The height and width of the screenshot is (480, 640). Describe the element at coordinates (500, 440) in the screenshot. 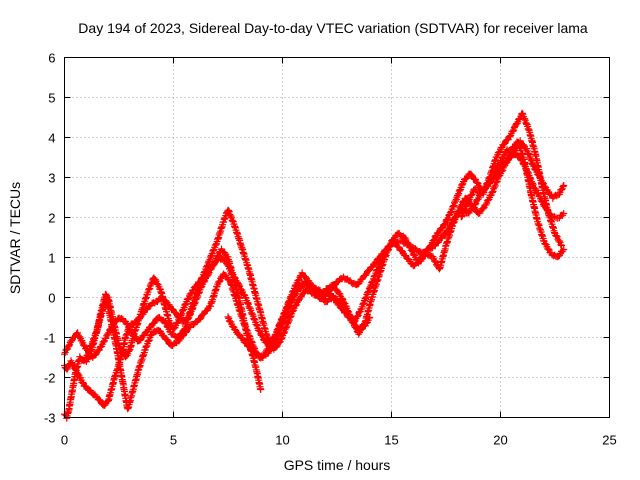

I see `x-tick-label: 20` at that location.